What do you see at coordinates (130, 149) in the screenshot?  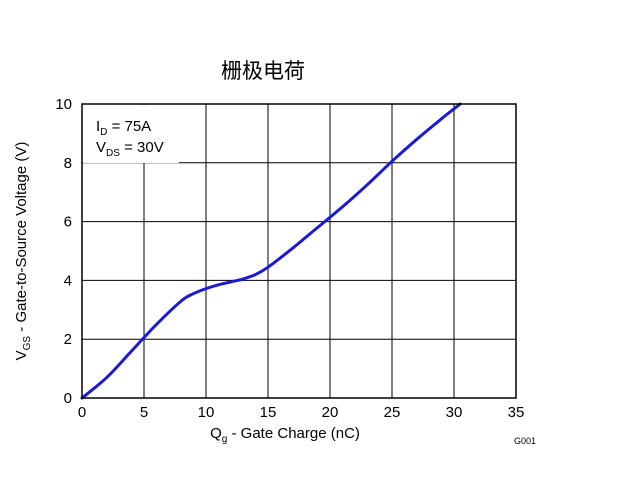 I see `annotation-line: VDS = 30V` at bounding box center [130, 149].